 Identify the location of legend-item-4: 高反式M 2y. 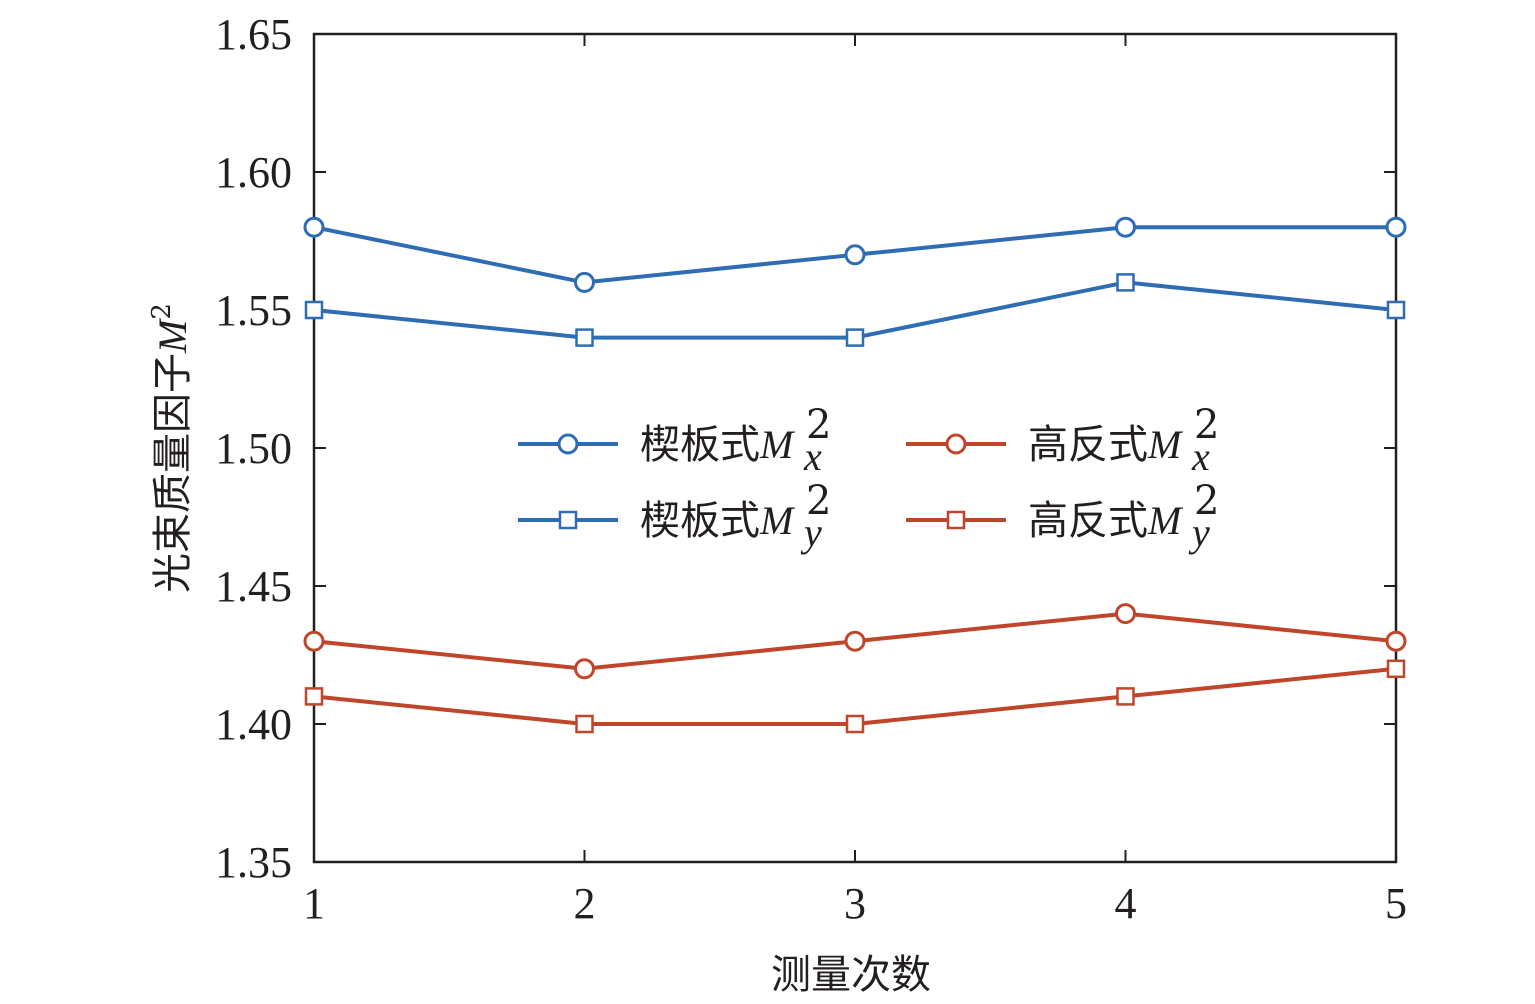
(1062, 516).